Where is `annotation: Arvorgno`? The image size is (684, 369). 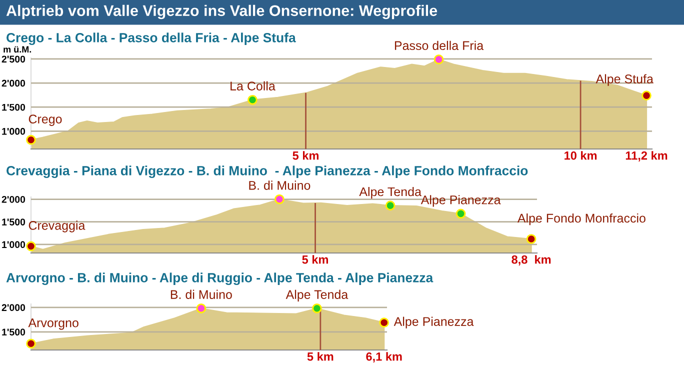
annotation: Arvorgno is located at coordinates (53, 324).